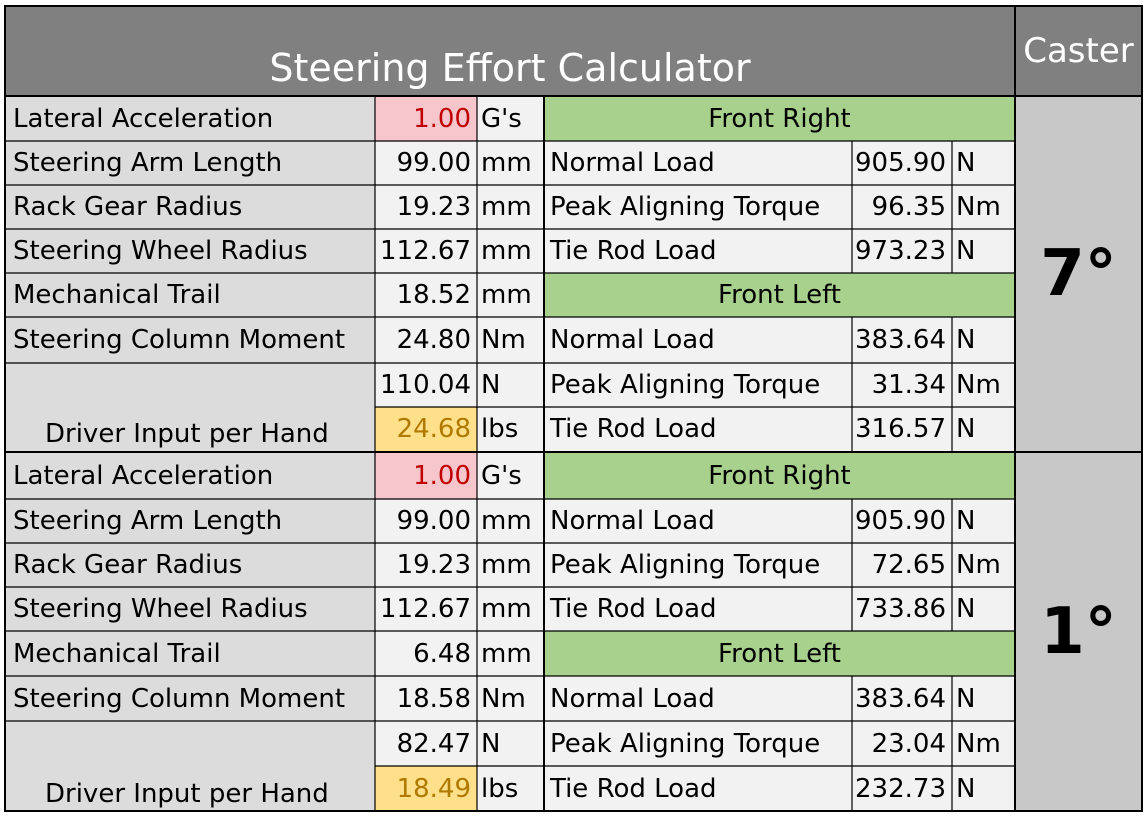 This screenshot has width=1145, height=816. I want to click on fl-peak-aligning-torque-value: 31.34, so click(902, 385).